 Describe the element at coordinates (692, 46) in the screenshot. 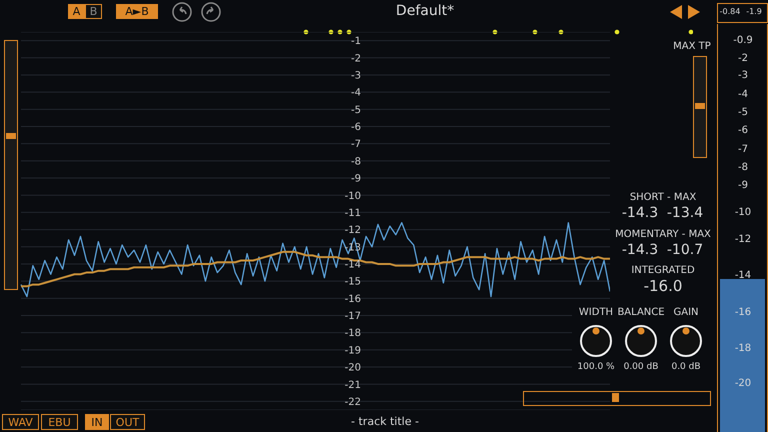

I see `text: MAX TP` at that location.